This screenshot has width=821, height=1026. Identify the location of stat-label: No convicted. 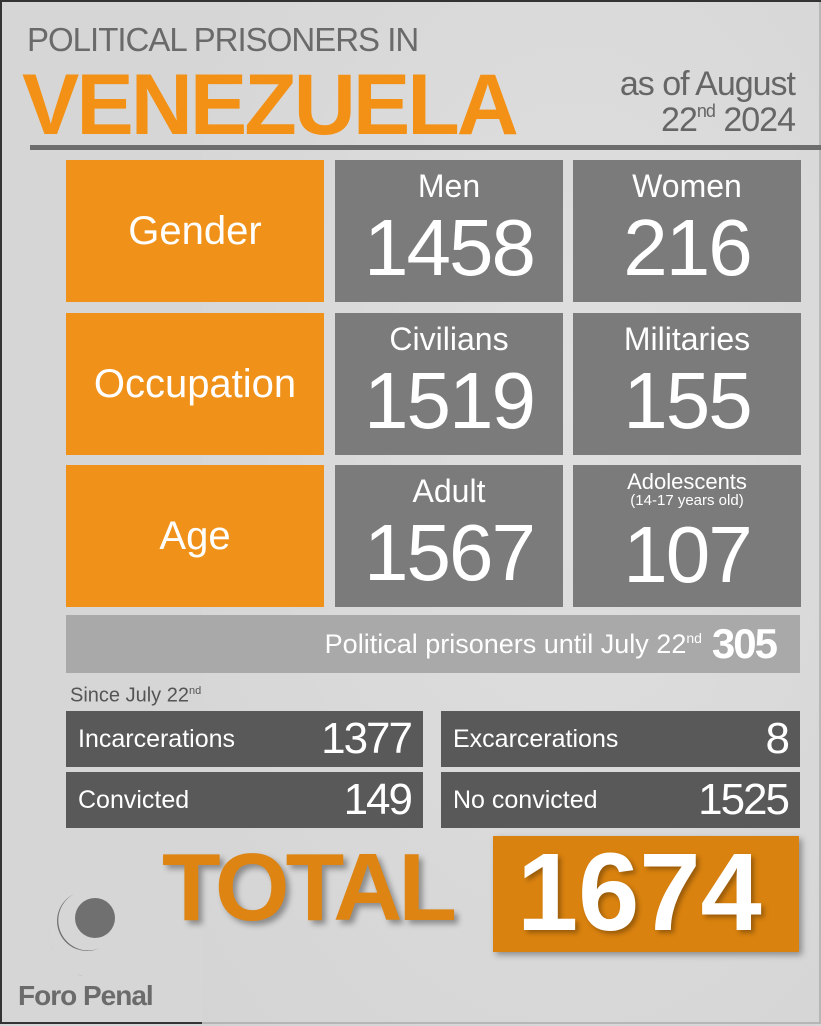
(525, 799).